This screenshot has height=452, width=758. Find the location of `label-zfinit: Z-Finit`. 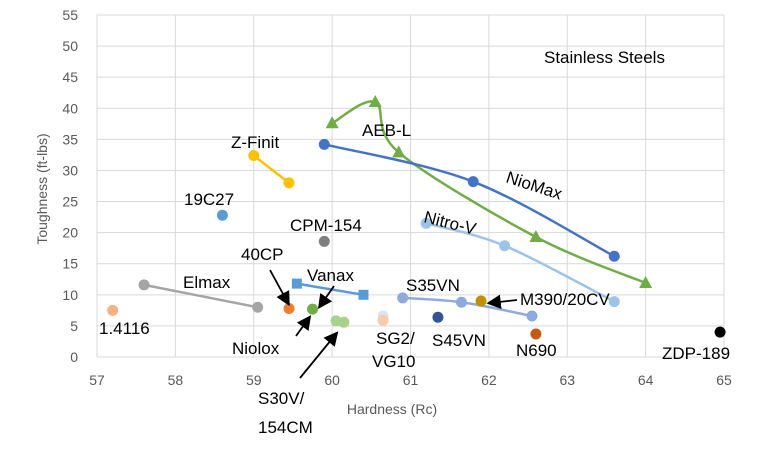

label-zfinit: Z-Finit is located at coordinates (255, 142).